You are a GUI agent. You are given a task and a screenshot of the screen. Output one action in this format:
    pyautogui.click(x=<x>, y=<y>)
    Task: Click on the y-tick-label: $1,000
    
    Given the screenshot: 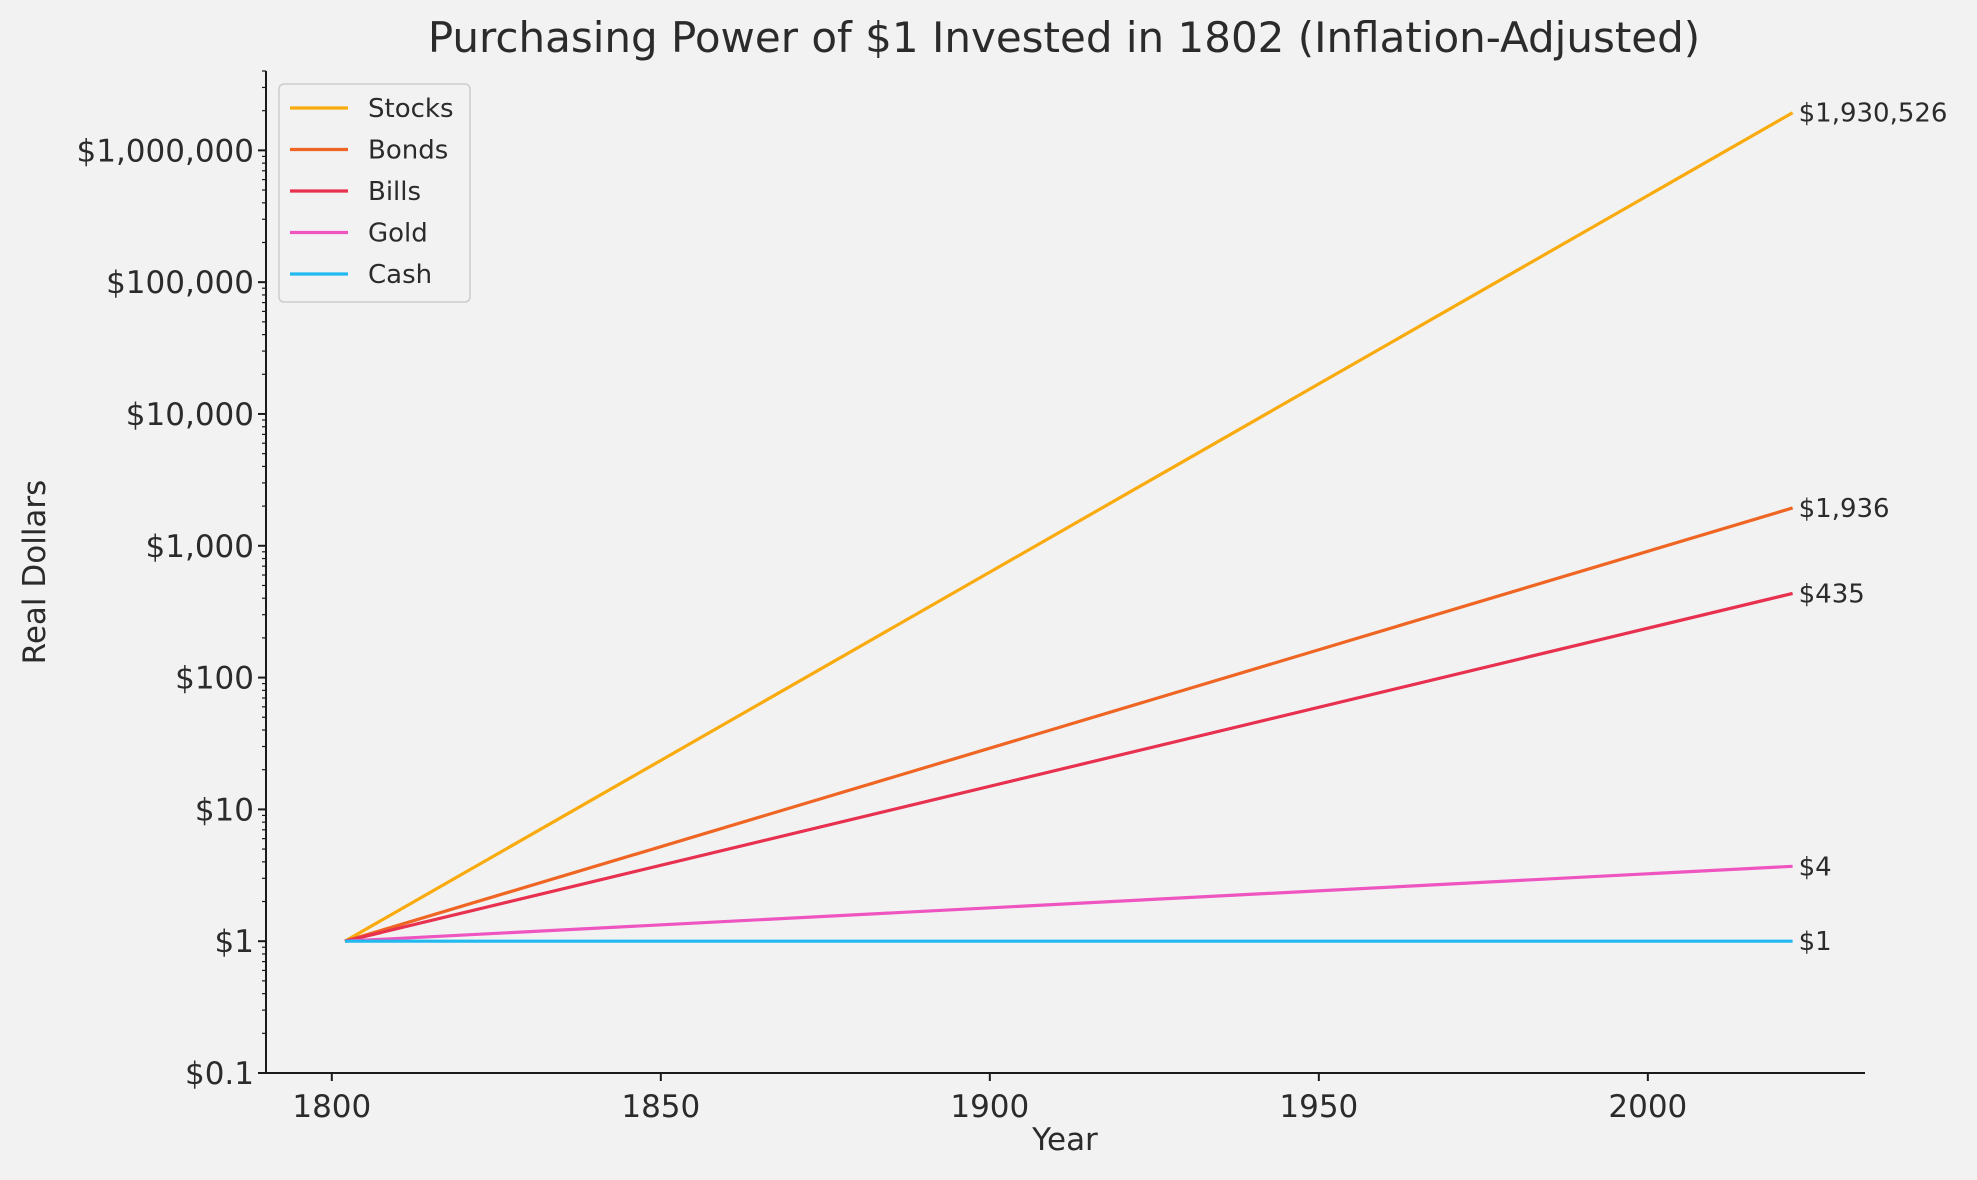 What is the action you would take?
    pyautogui.click(x=200, y=547)
    